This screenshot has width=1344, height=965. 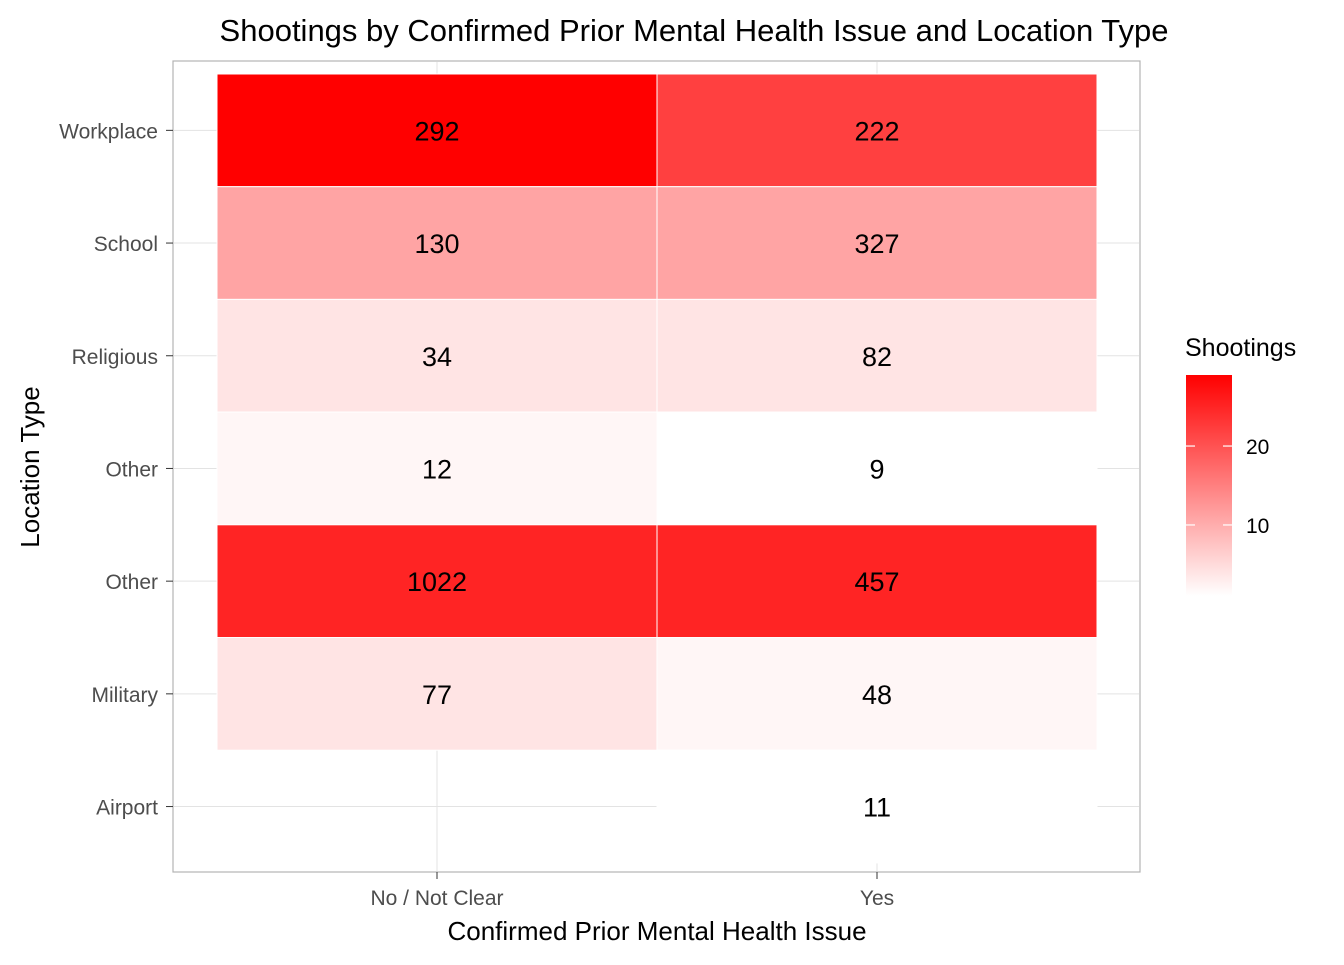 I want to click on y-axis-title: Location Type, so click(x=30, y=466).